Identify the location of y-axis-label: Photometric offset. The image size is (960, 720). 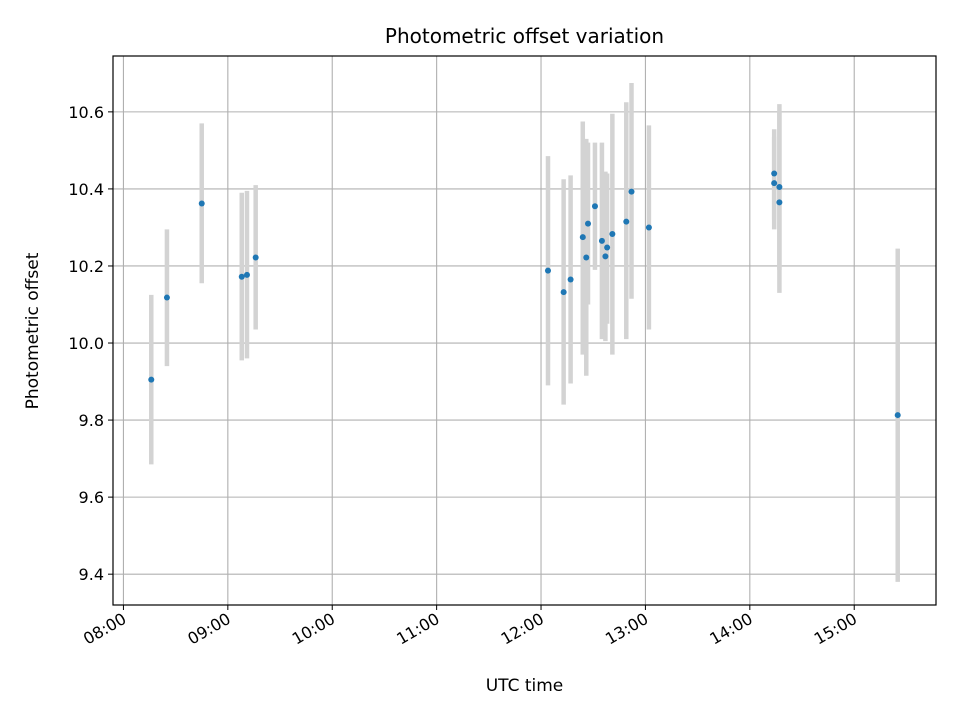
(33, 330).